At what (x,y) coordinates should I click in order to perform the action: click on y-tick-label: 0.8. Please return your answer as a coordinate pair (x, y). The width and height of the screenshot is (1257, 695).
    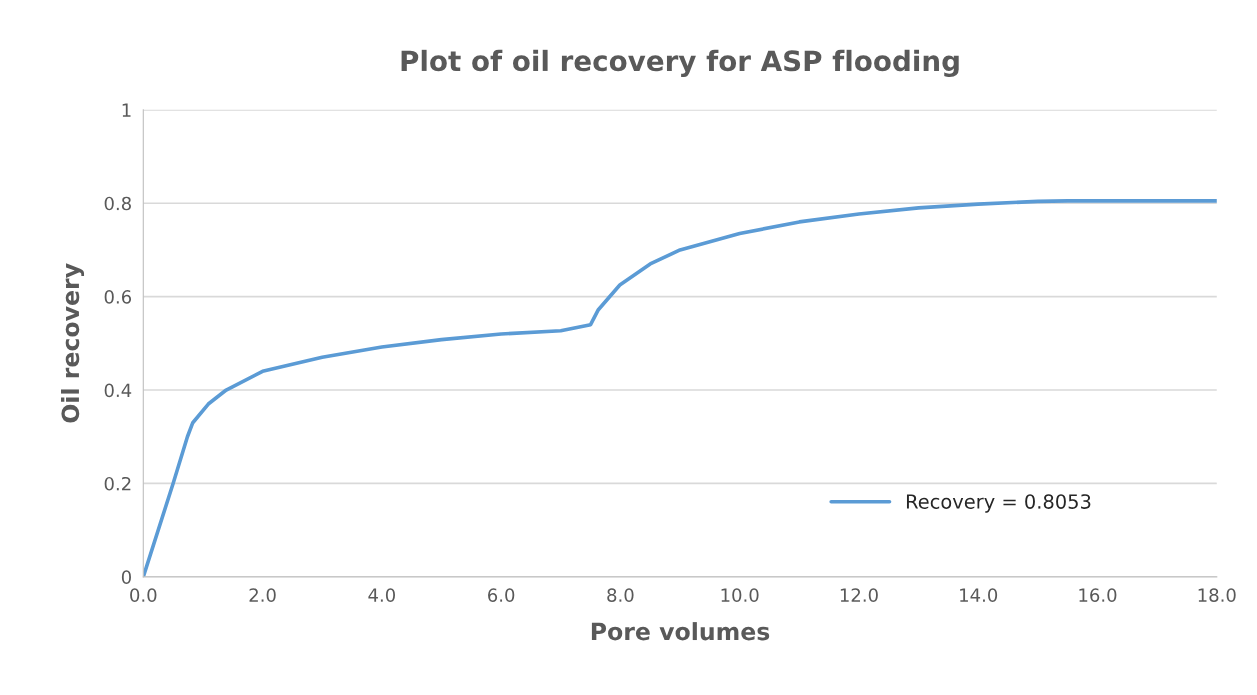
    Looking at the image, I should click on (117, 203).